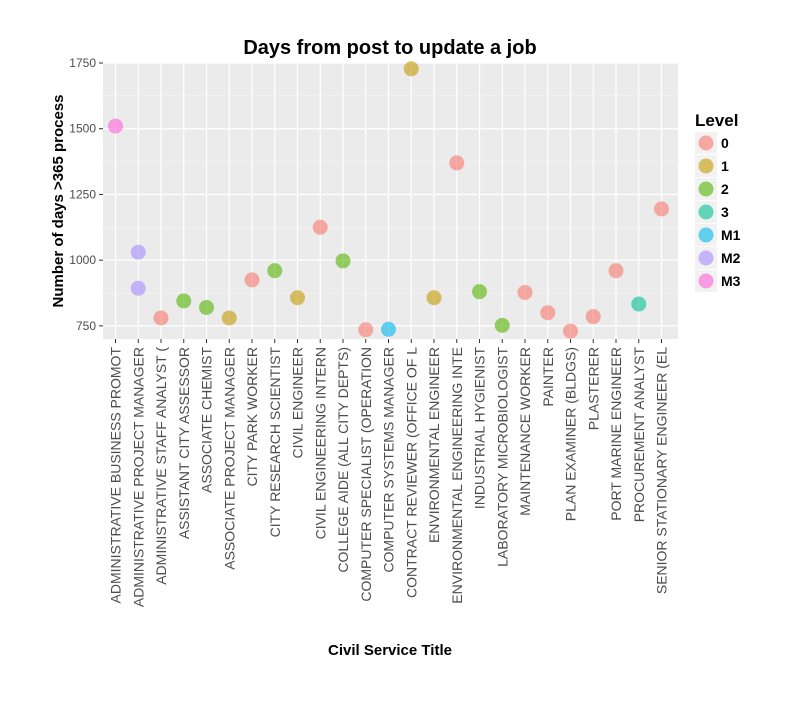 The width and height of the screenshot is (800, 715). What do you see at coordinates (320, 443) in the screenshot?
I see `x-tick-label: CIVIL ENGINEERING INTERN` at bounding box center [320, 443].